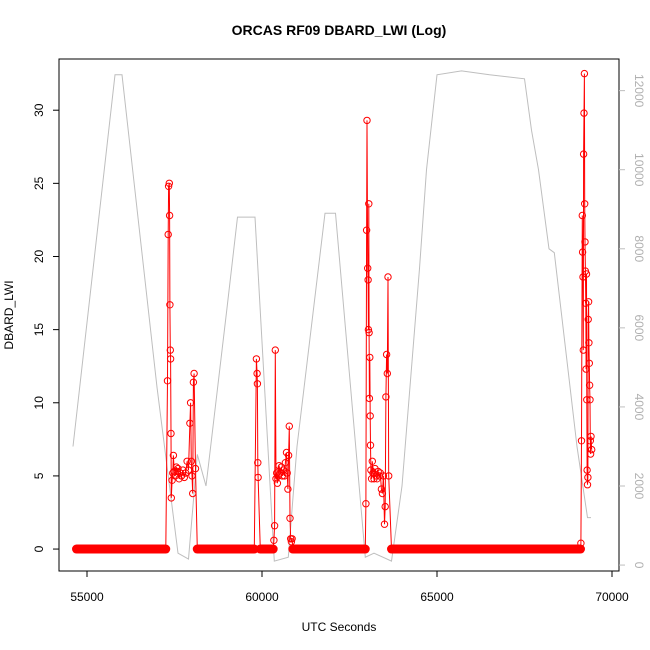 Image resolution: width=650 pixels, height=650 pixels. I want to click on y2-tick-label: 6000, so click(639, 327).